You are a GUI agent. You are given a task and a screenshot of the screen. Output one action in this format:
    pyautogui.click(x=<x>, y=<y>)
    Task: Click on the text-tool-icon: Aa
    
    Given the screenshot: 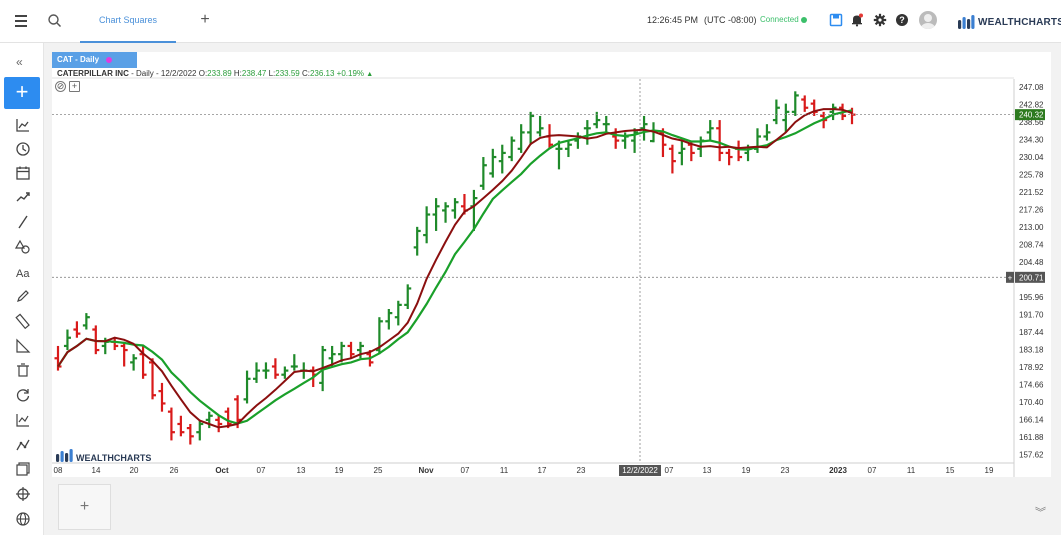 What is the action you would take?
    pyautogui.click(x=23, y=272)
    